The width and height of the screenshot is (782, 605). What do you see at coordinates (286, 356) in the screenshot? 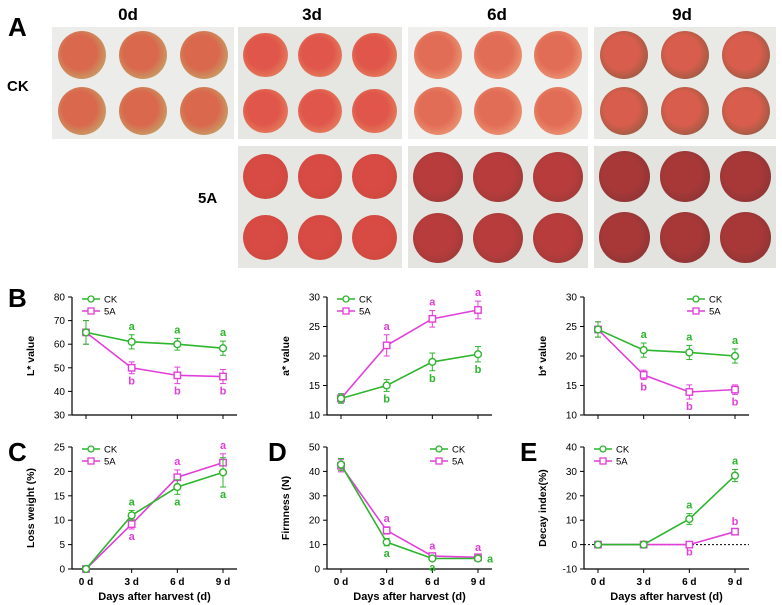
I see `y-axis-label: a* value` at bounding box center [286, 356].